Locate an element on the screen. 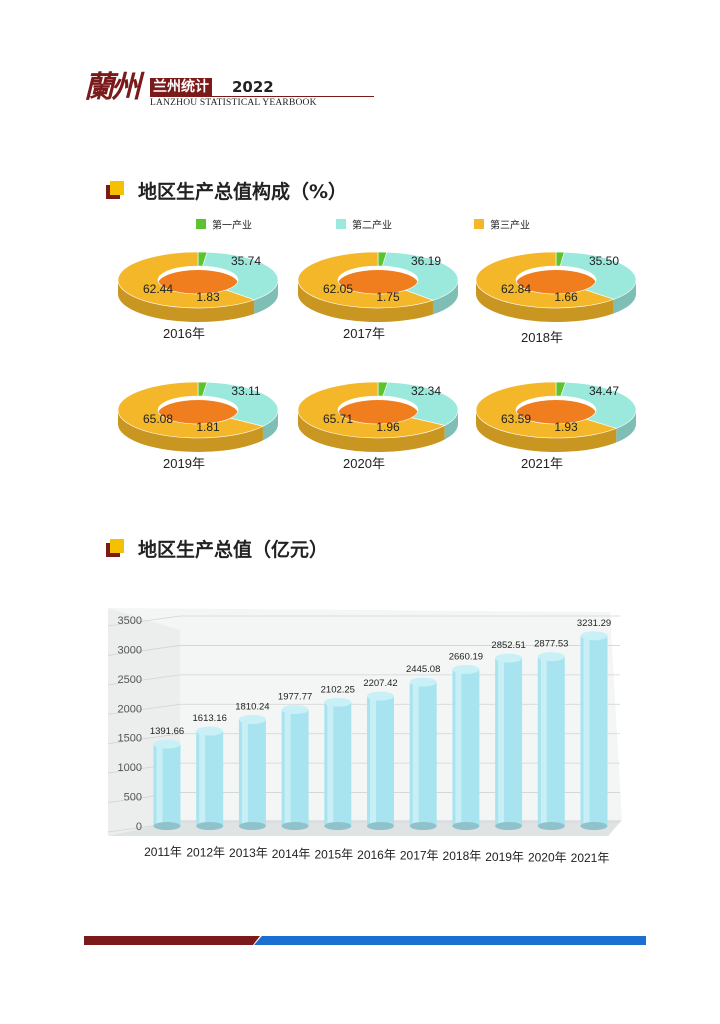 This screenshot has width=720, height=1024. data-label-primary: 1.93 is located at coordinates (566, 427).